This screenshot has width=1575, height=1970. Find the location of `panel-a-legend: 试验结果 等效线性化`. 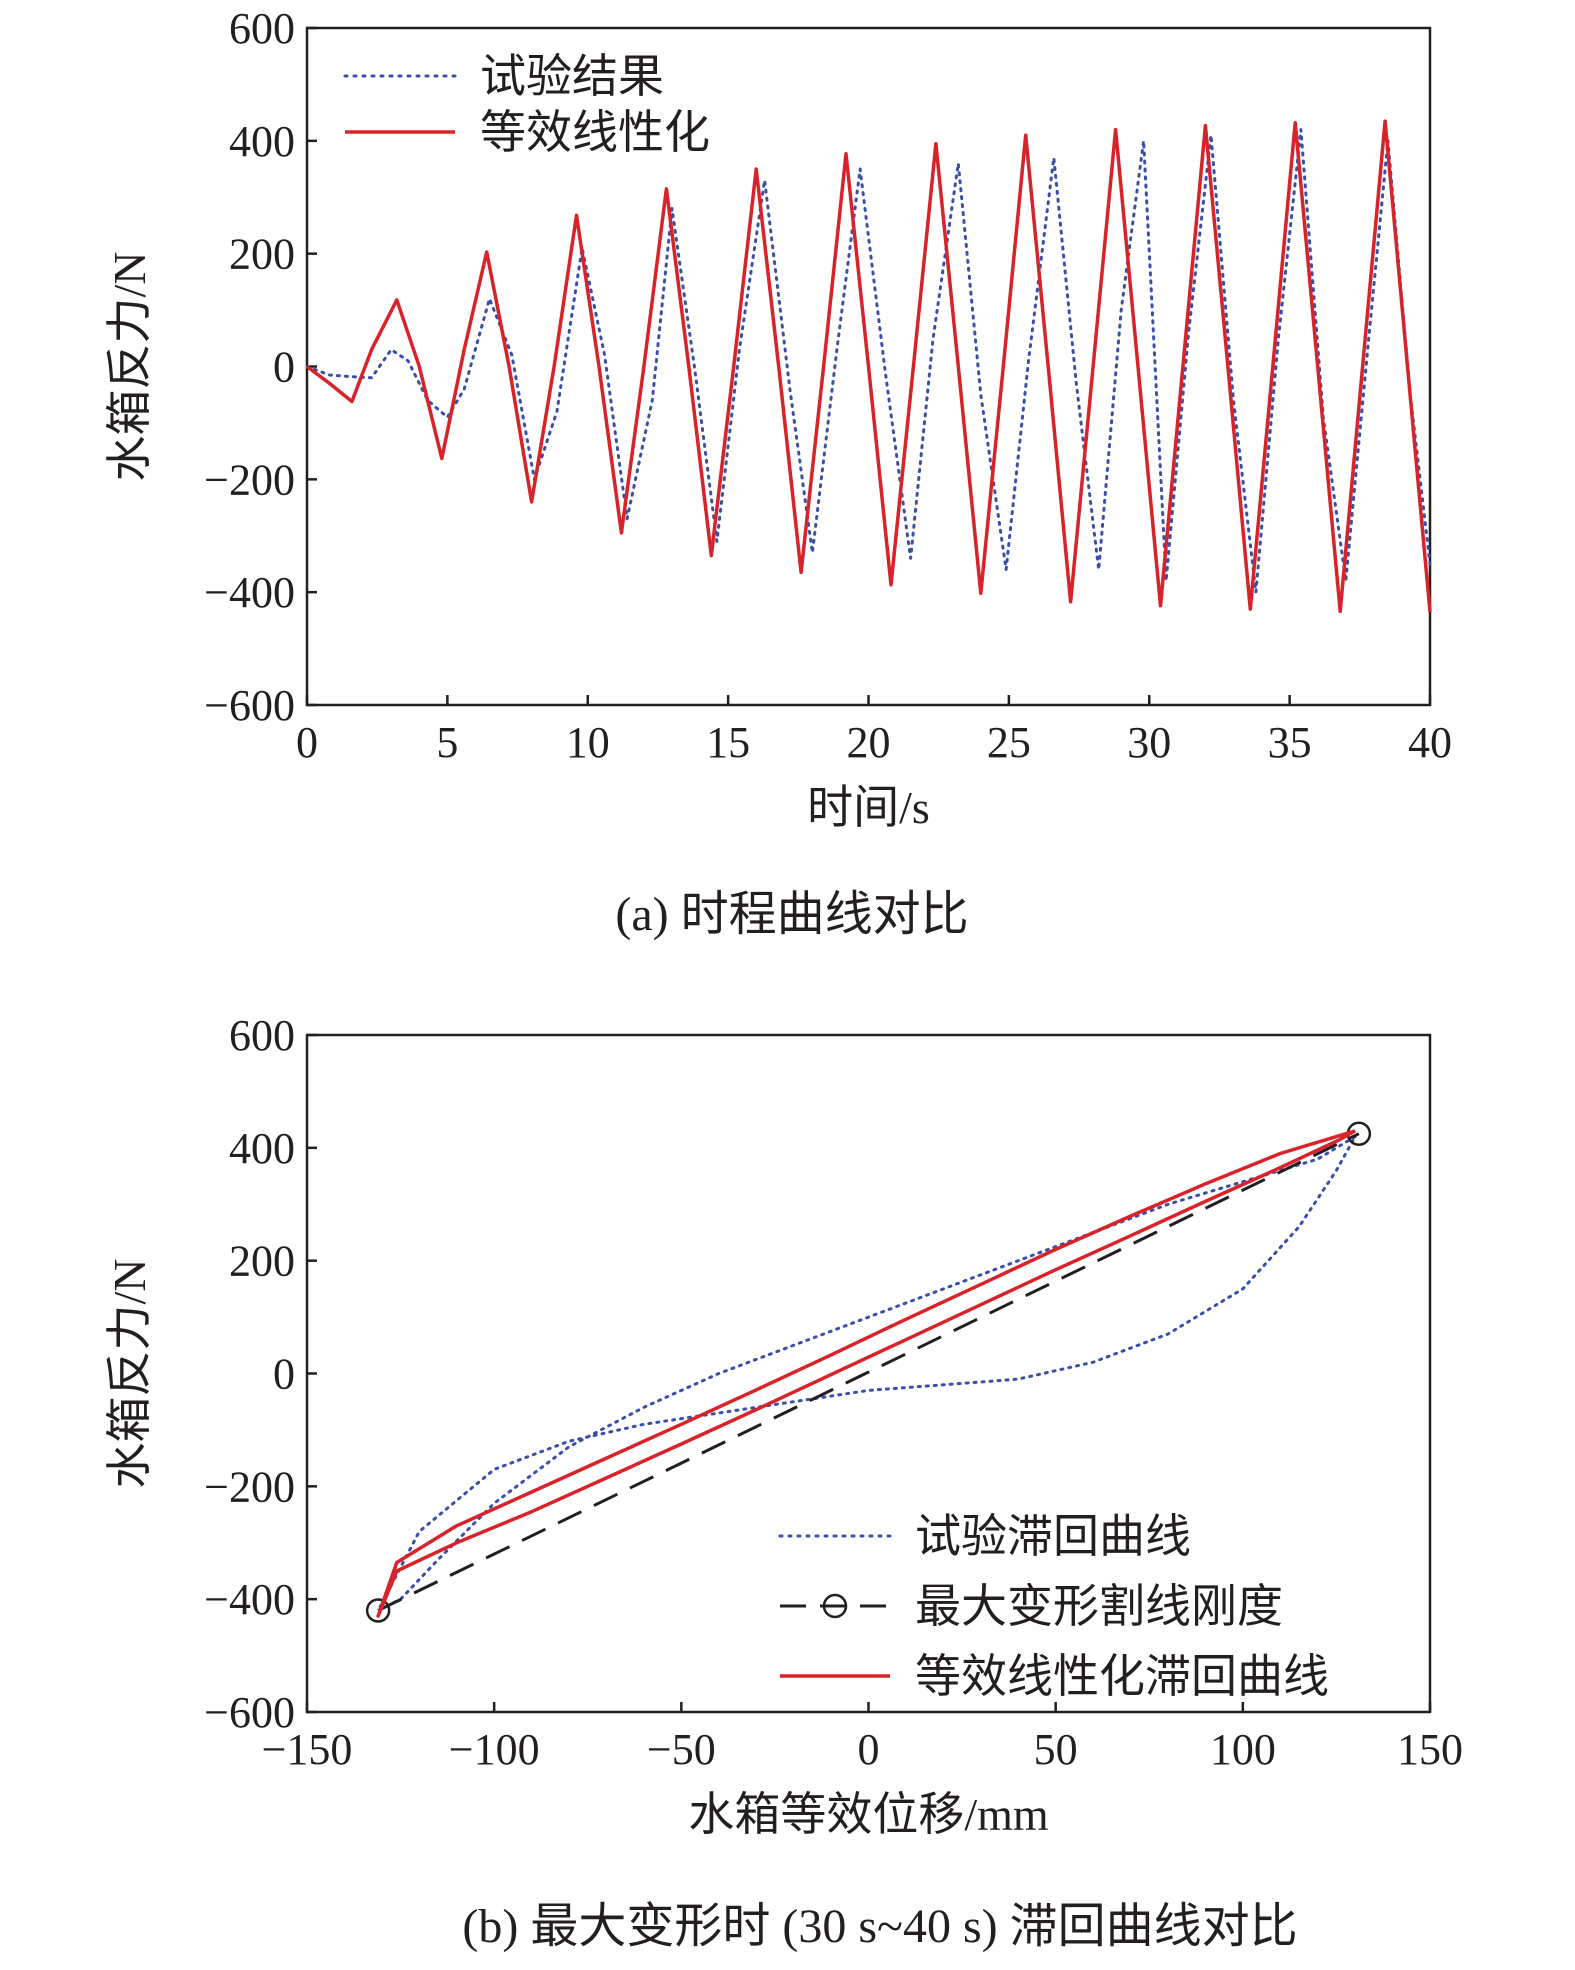

panel-a-legend: 试验结果 等效线性化 is located at coordinates (526, 104).